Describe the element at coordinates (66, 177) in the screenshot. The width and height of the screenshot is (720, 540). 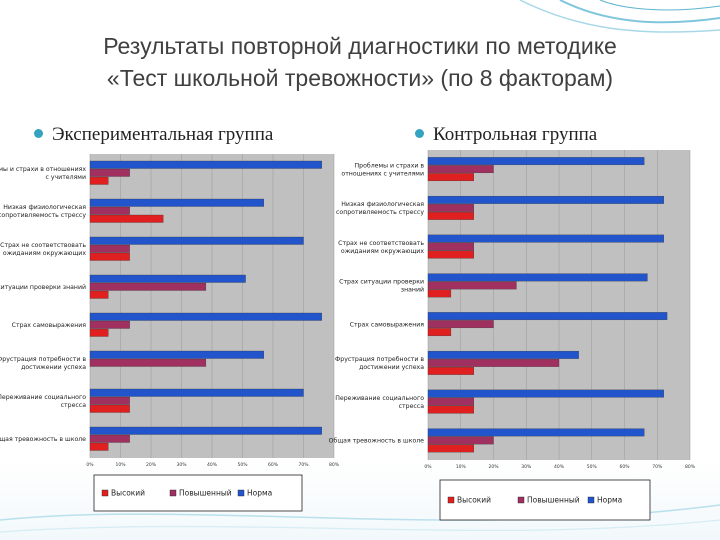
I see `category-label: с учителями` at that location.